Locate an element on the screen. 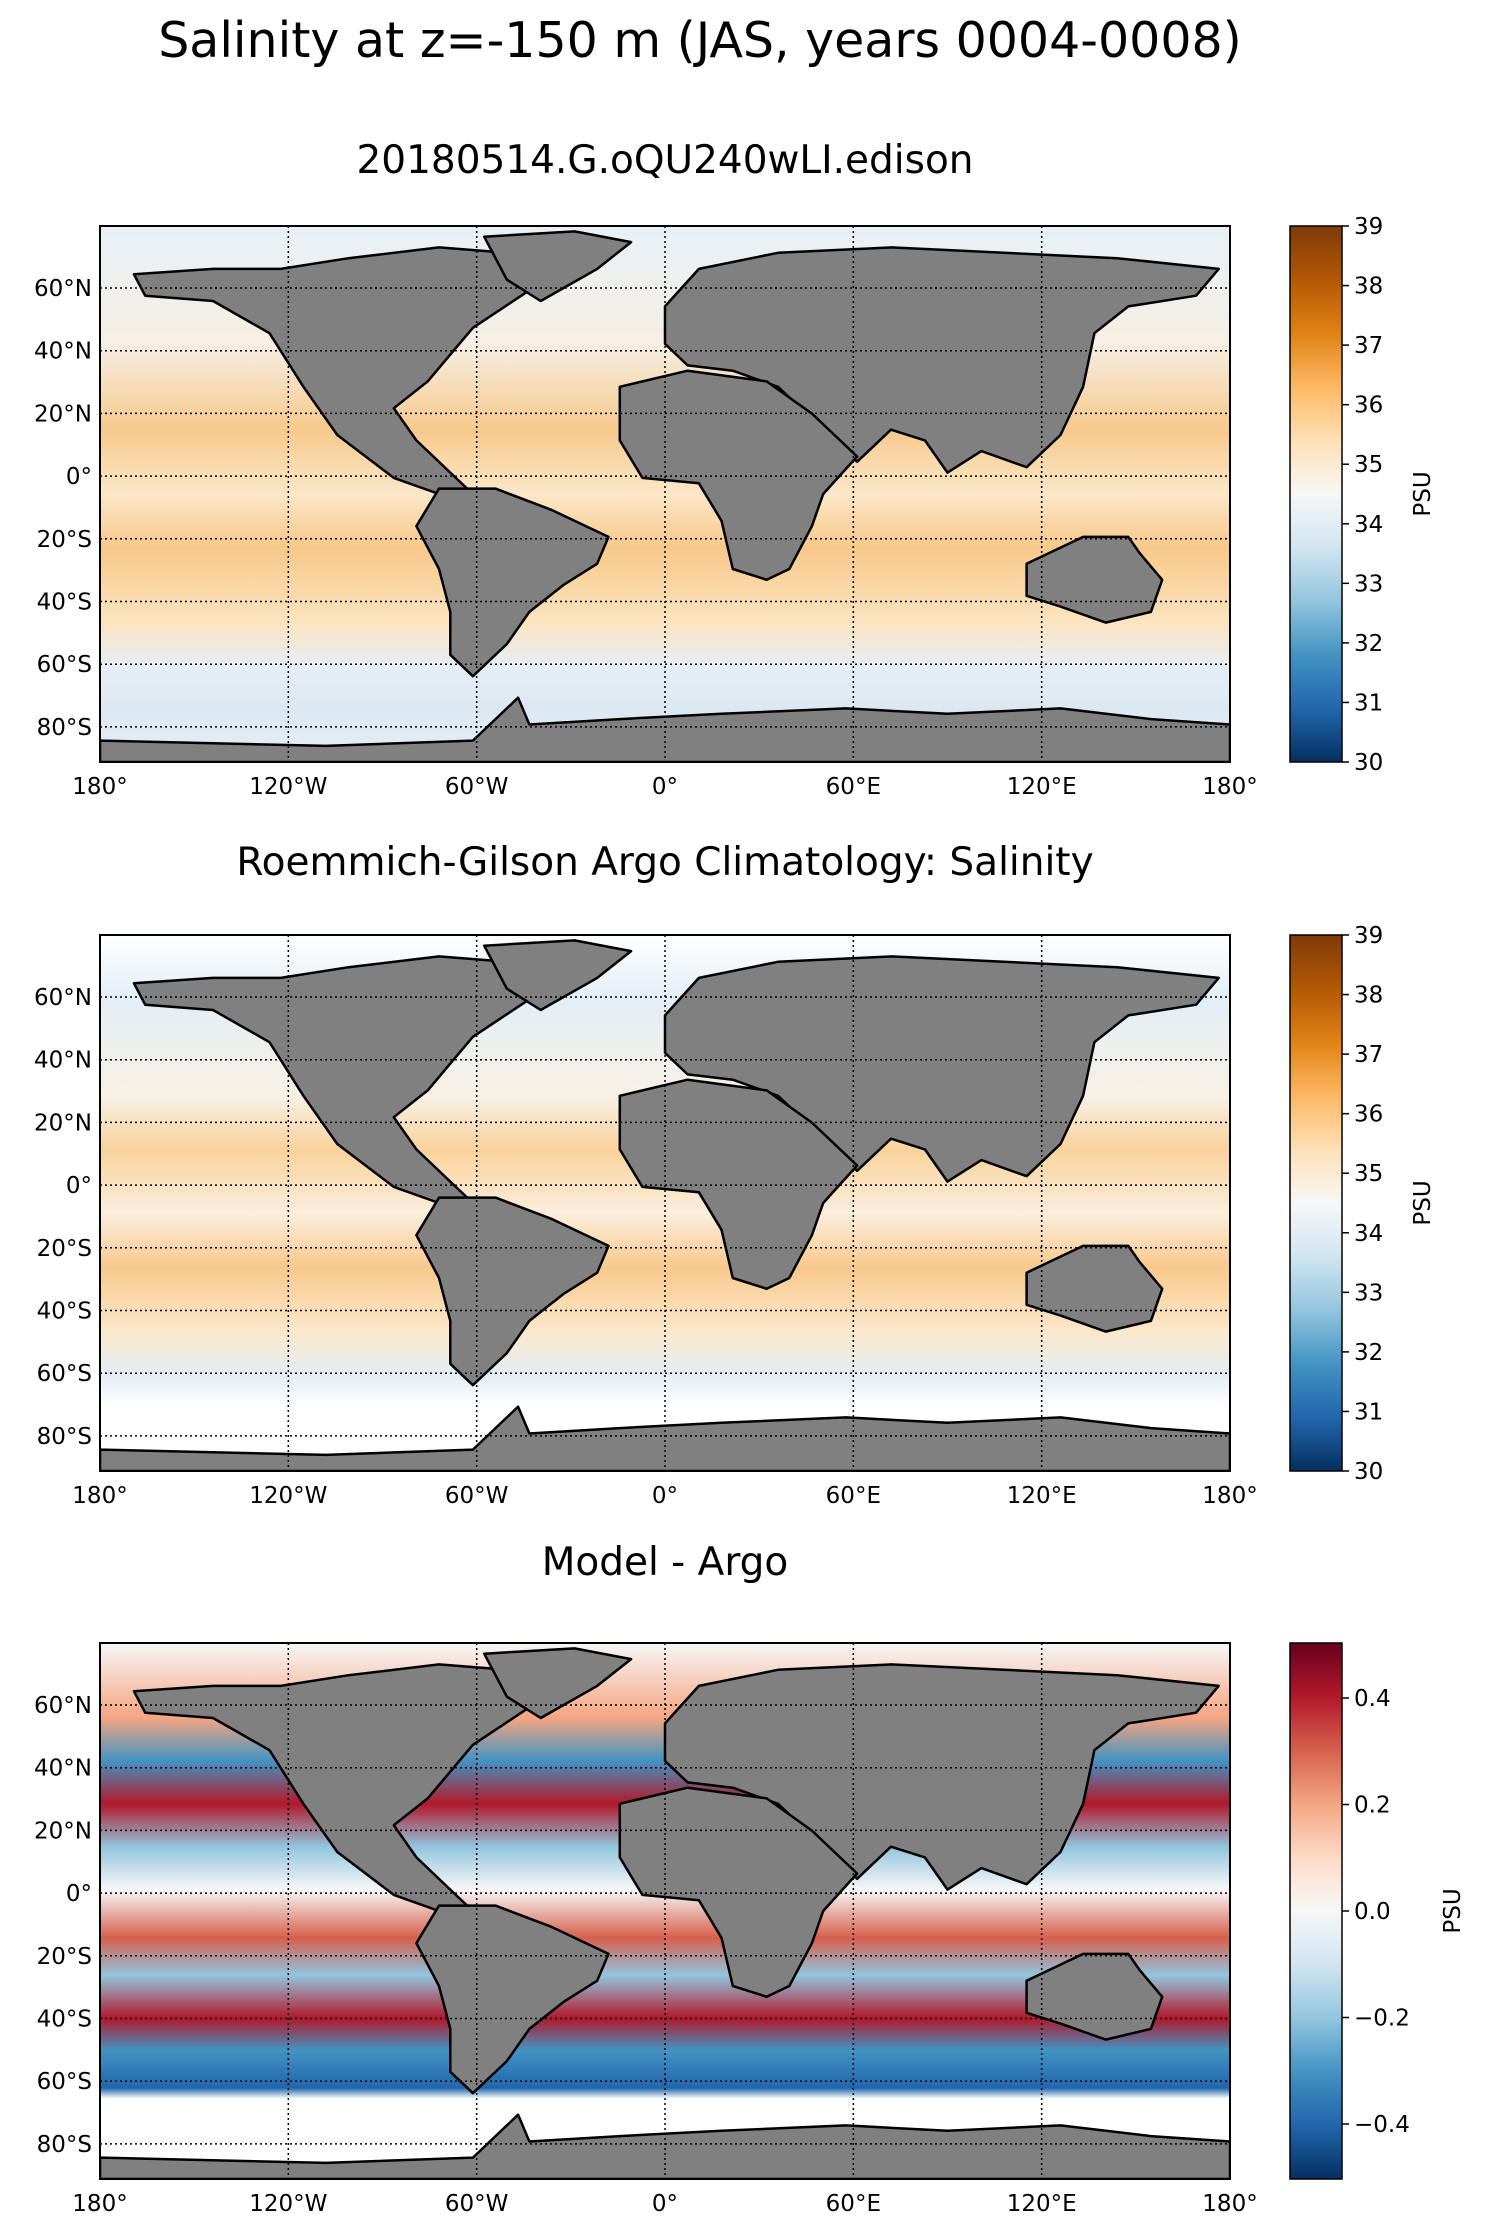 The height and width of the screenshot is (2235, 1487). colorbar-tick-label: −0.4 is located at coordinates (1382, 2125).